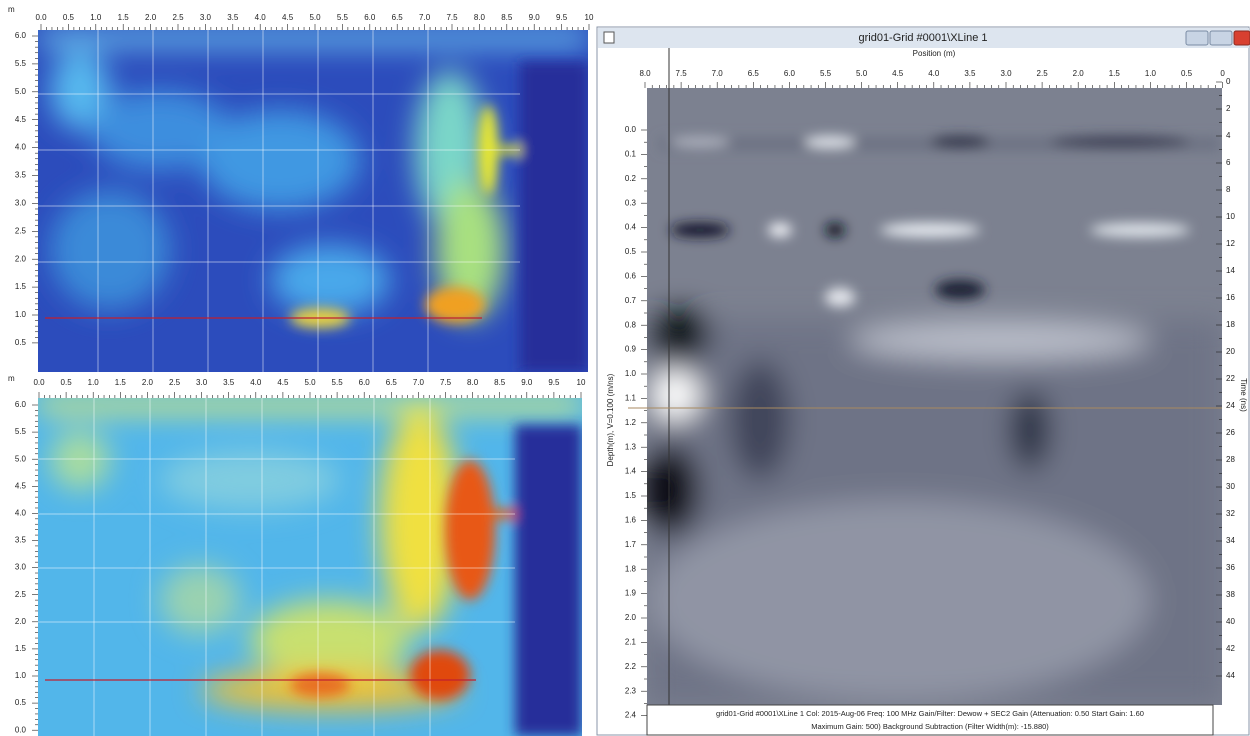 This screenshot has height=736, width=1250. I want to click on y-tick-label: 20, so click(1230, 351).